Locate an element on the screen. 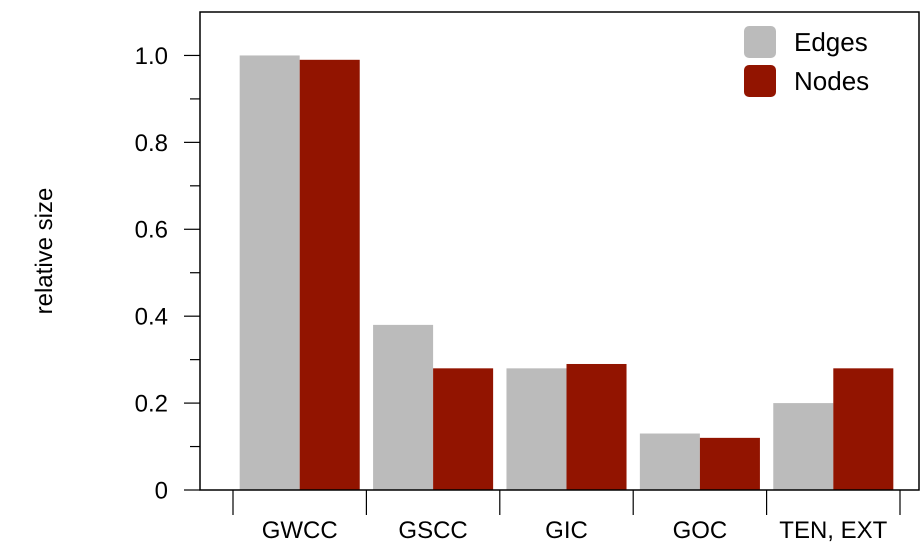  y-tick-label: 0.4 is located at coordinates (151, 317).